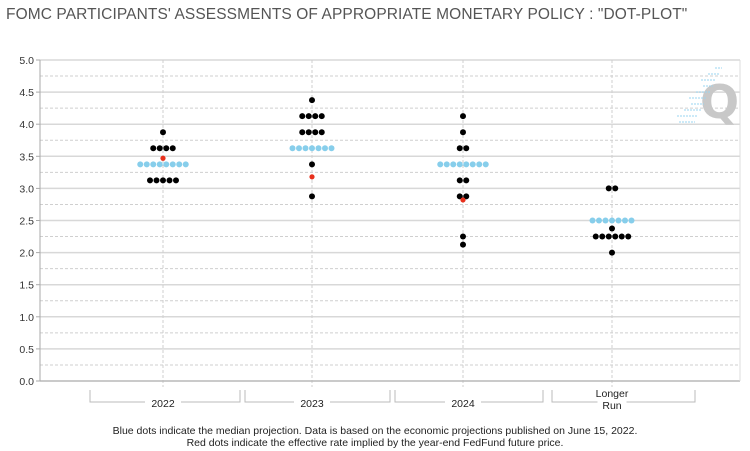 Image resolution: width=750 pixels, height=451 pixels. Describe the element at coordinates (26, 286) in the screenshot. I see `y-tick-label: 1.5` at that location.